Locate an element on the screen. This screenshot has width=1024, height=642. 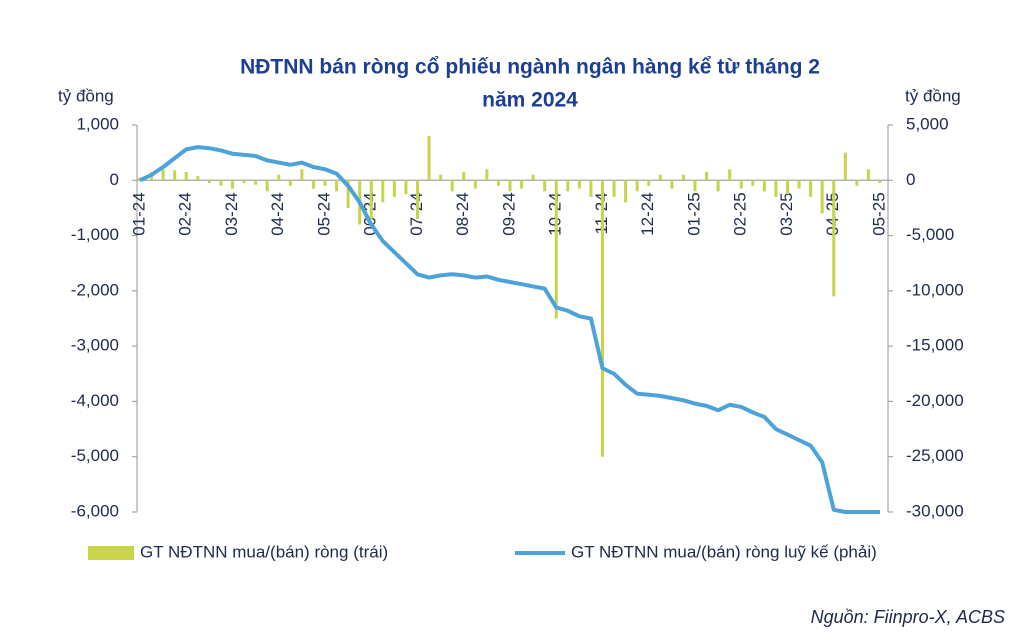
x-tick-label: 09-24 is located at coordinates (508, 213).